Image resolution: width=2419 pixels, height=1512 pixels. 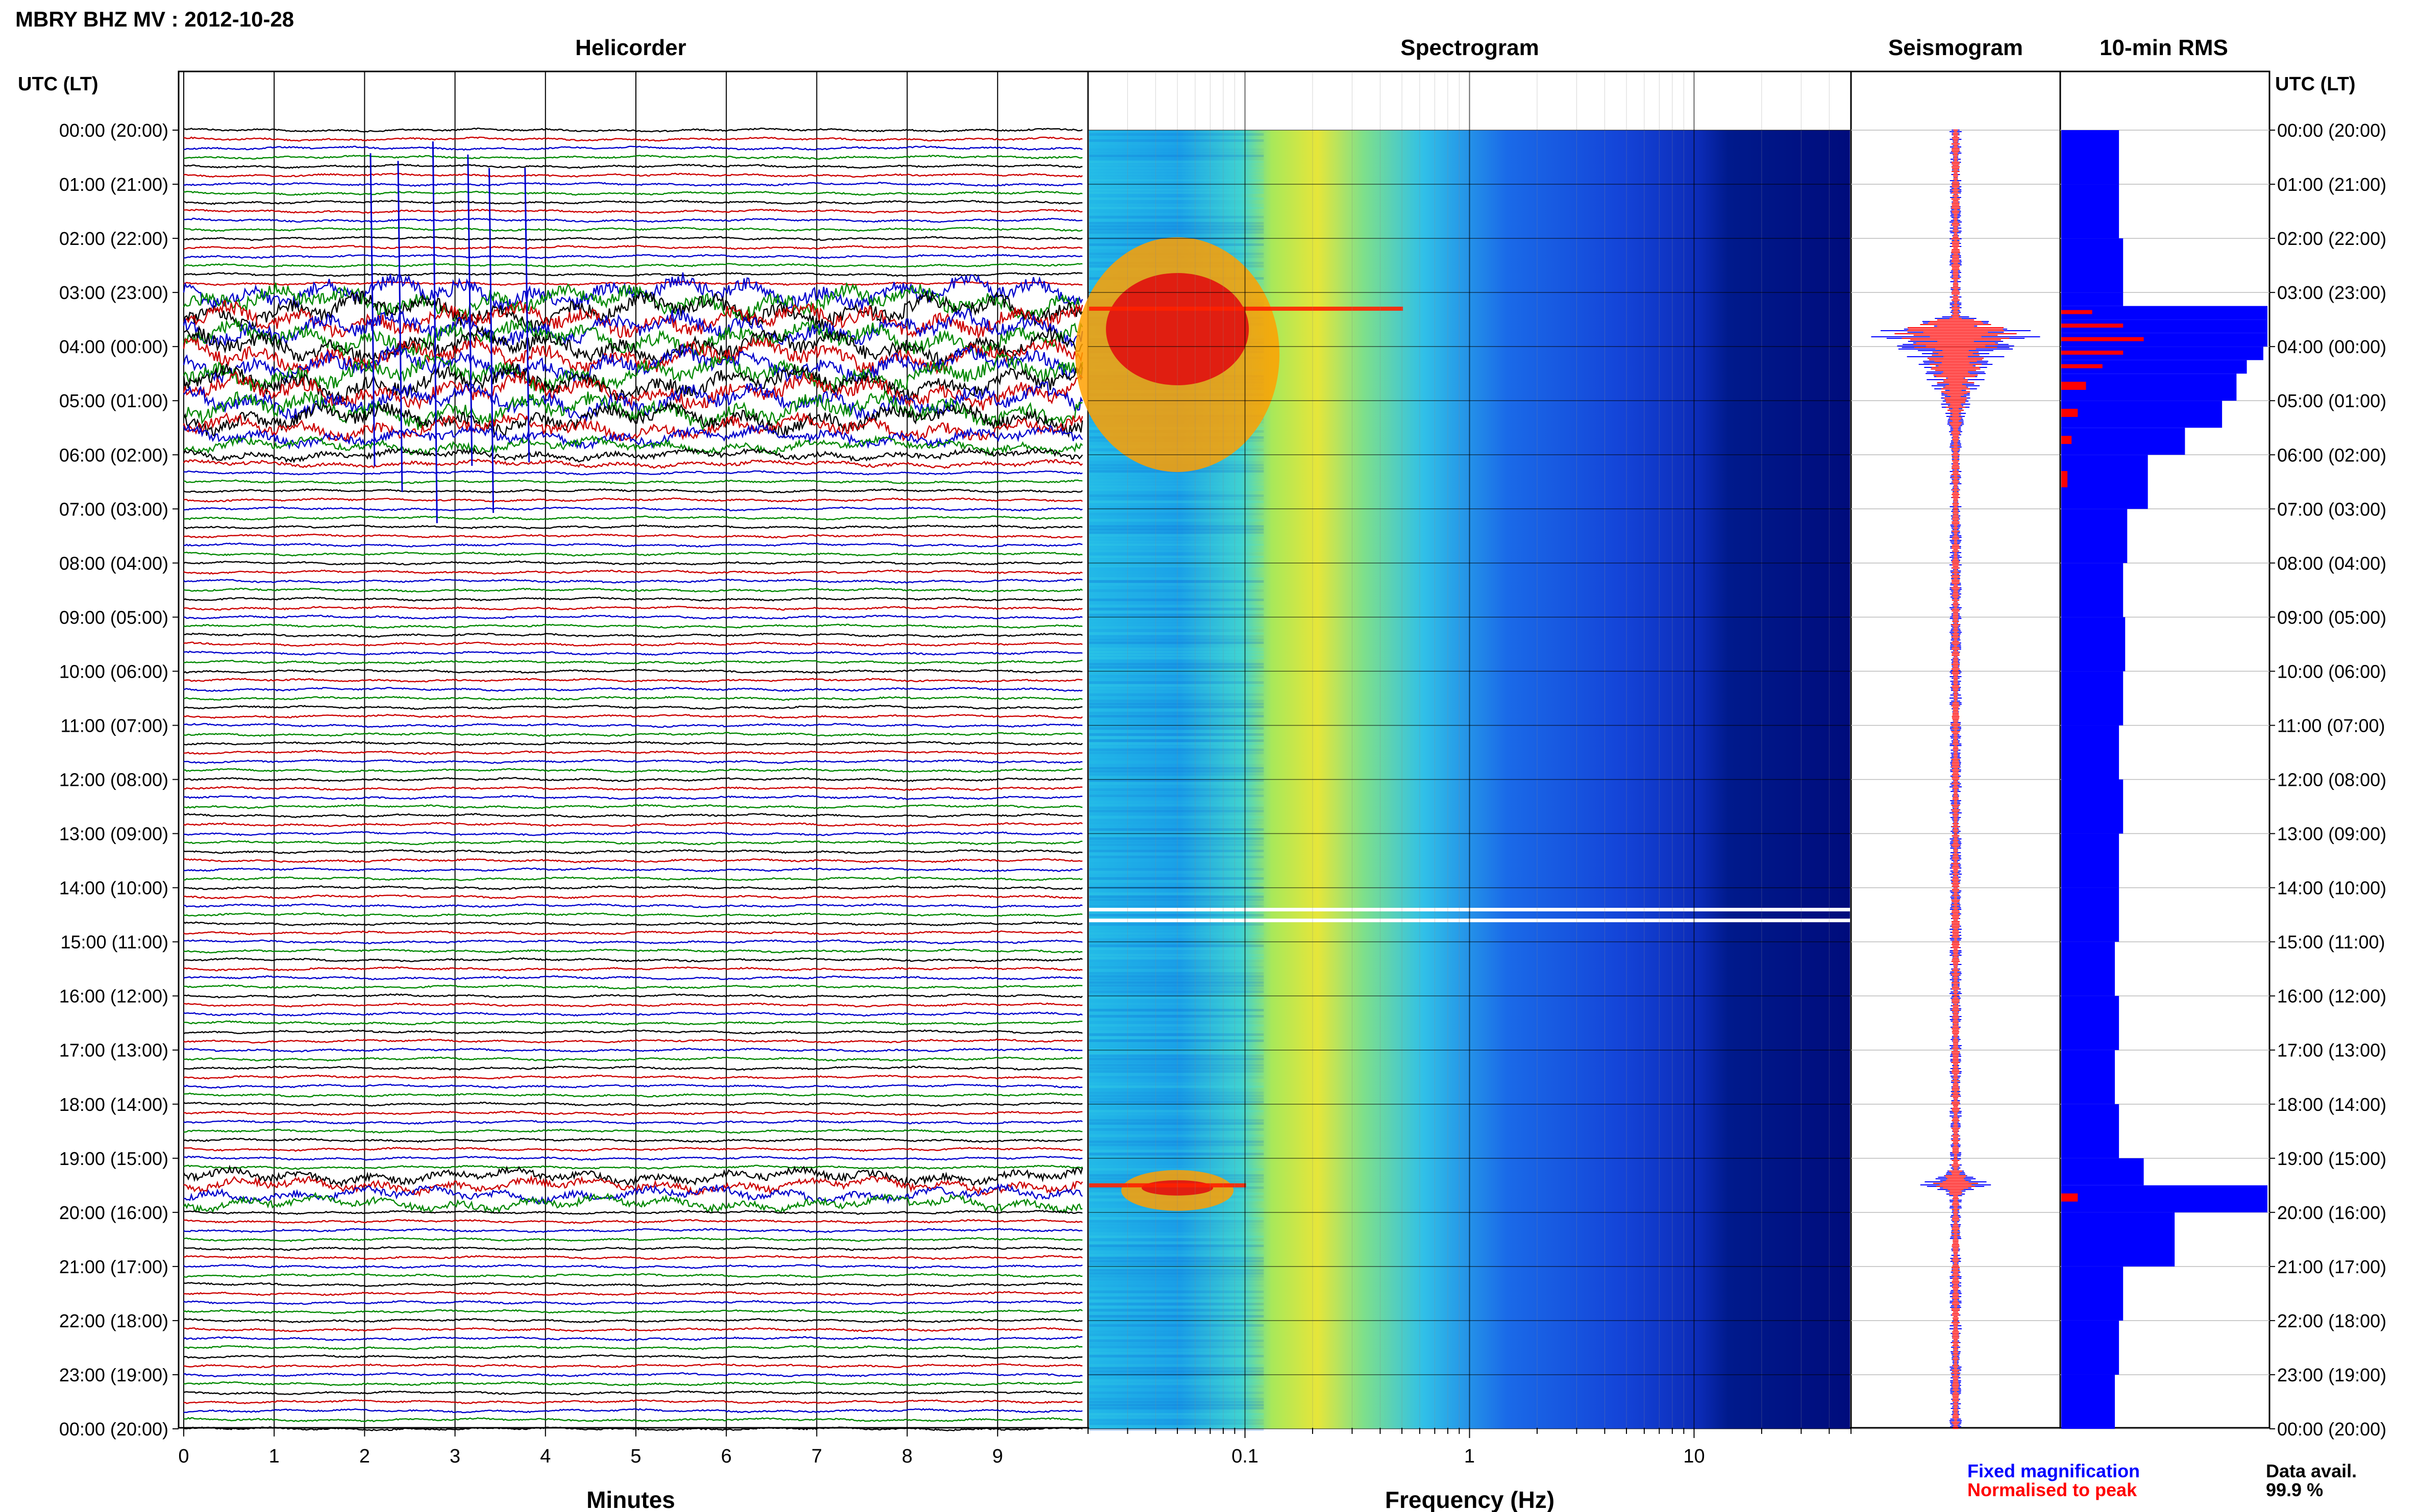 I want to click on hour-label-left: 07:00 (03:00), so click(x=113, y=509).